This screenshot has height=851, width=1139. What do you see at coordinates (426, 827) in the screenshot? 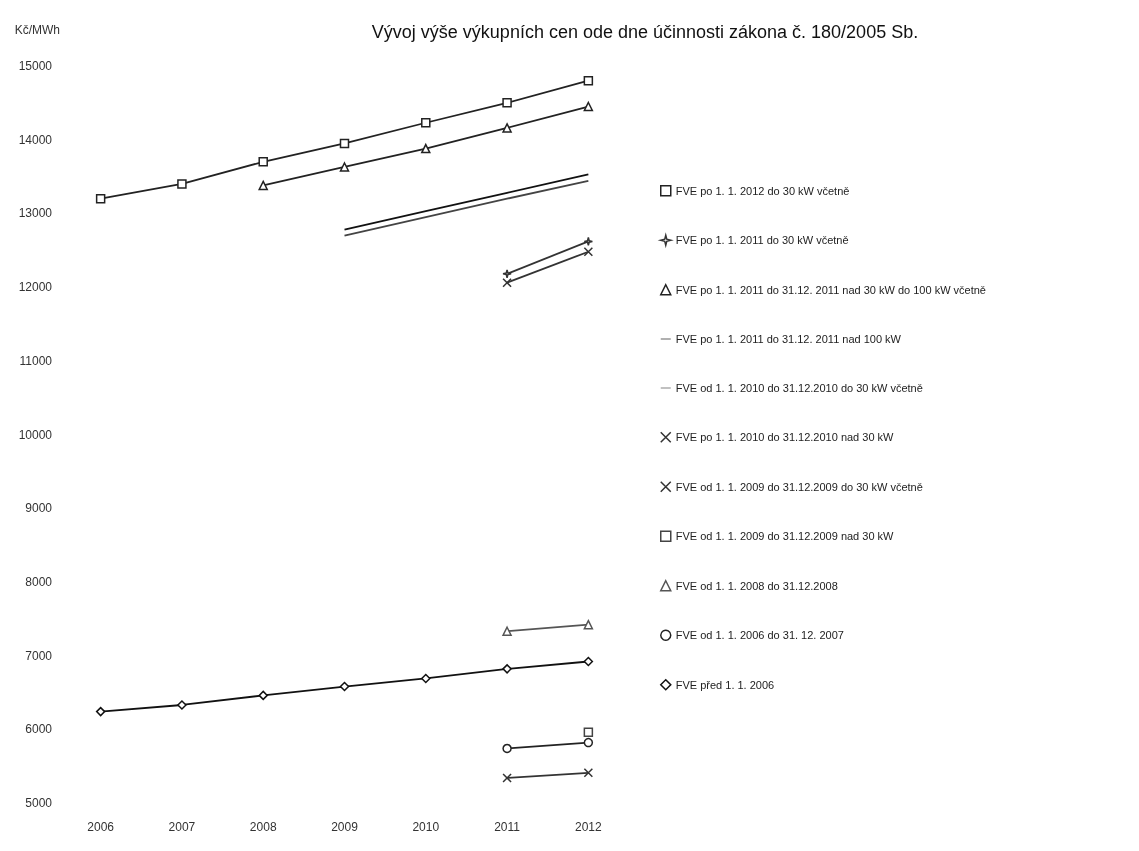
I see `x-tick-label: 2010` at bounding box center [426, 827].